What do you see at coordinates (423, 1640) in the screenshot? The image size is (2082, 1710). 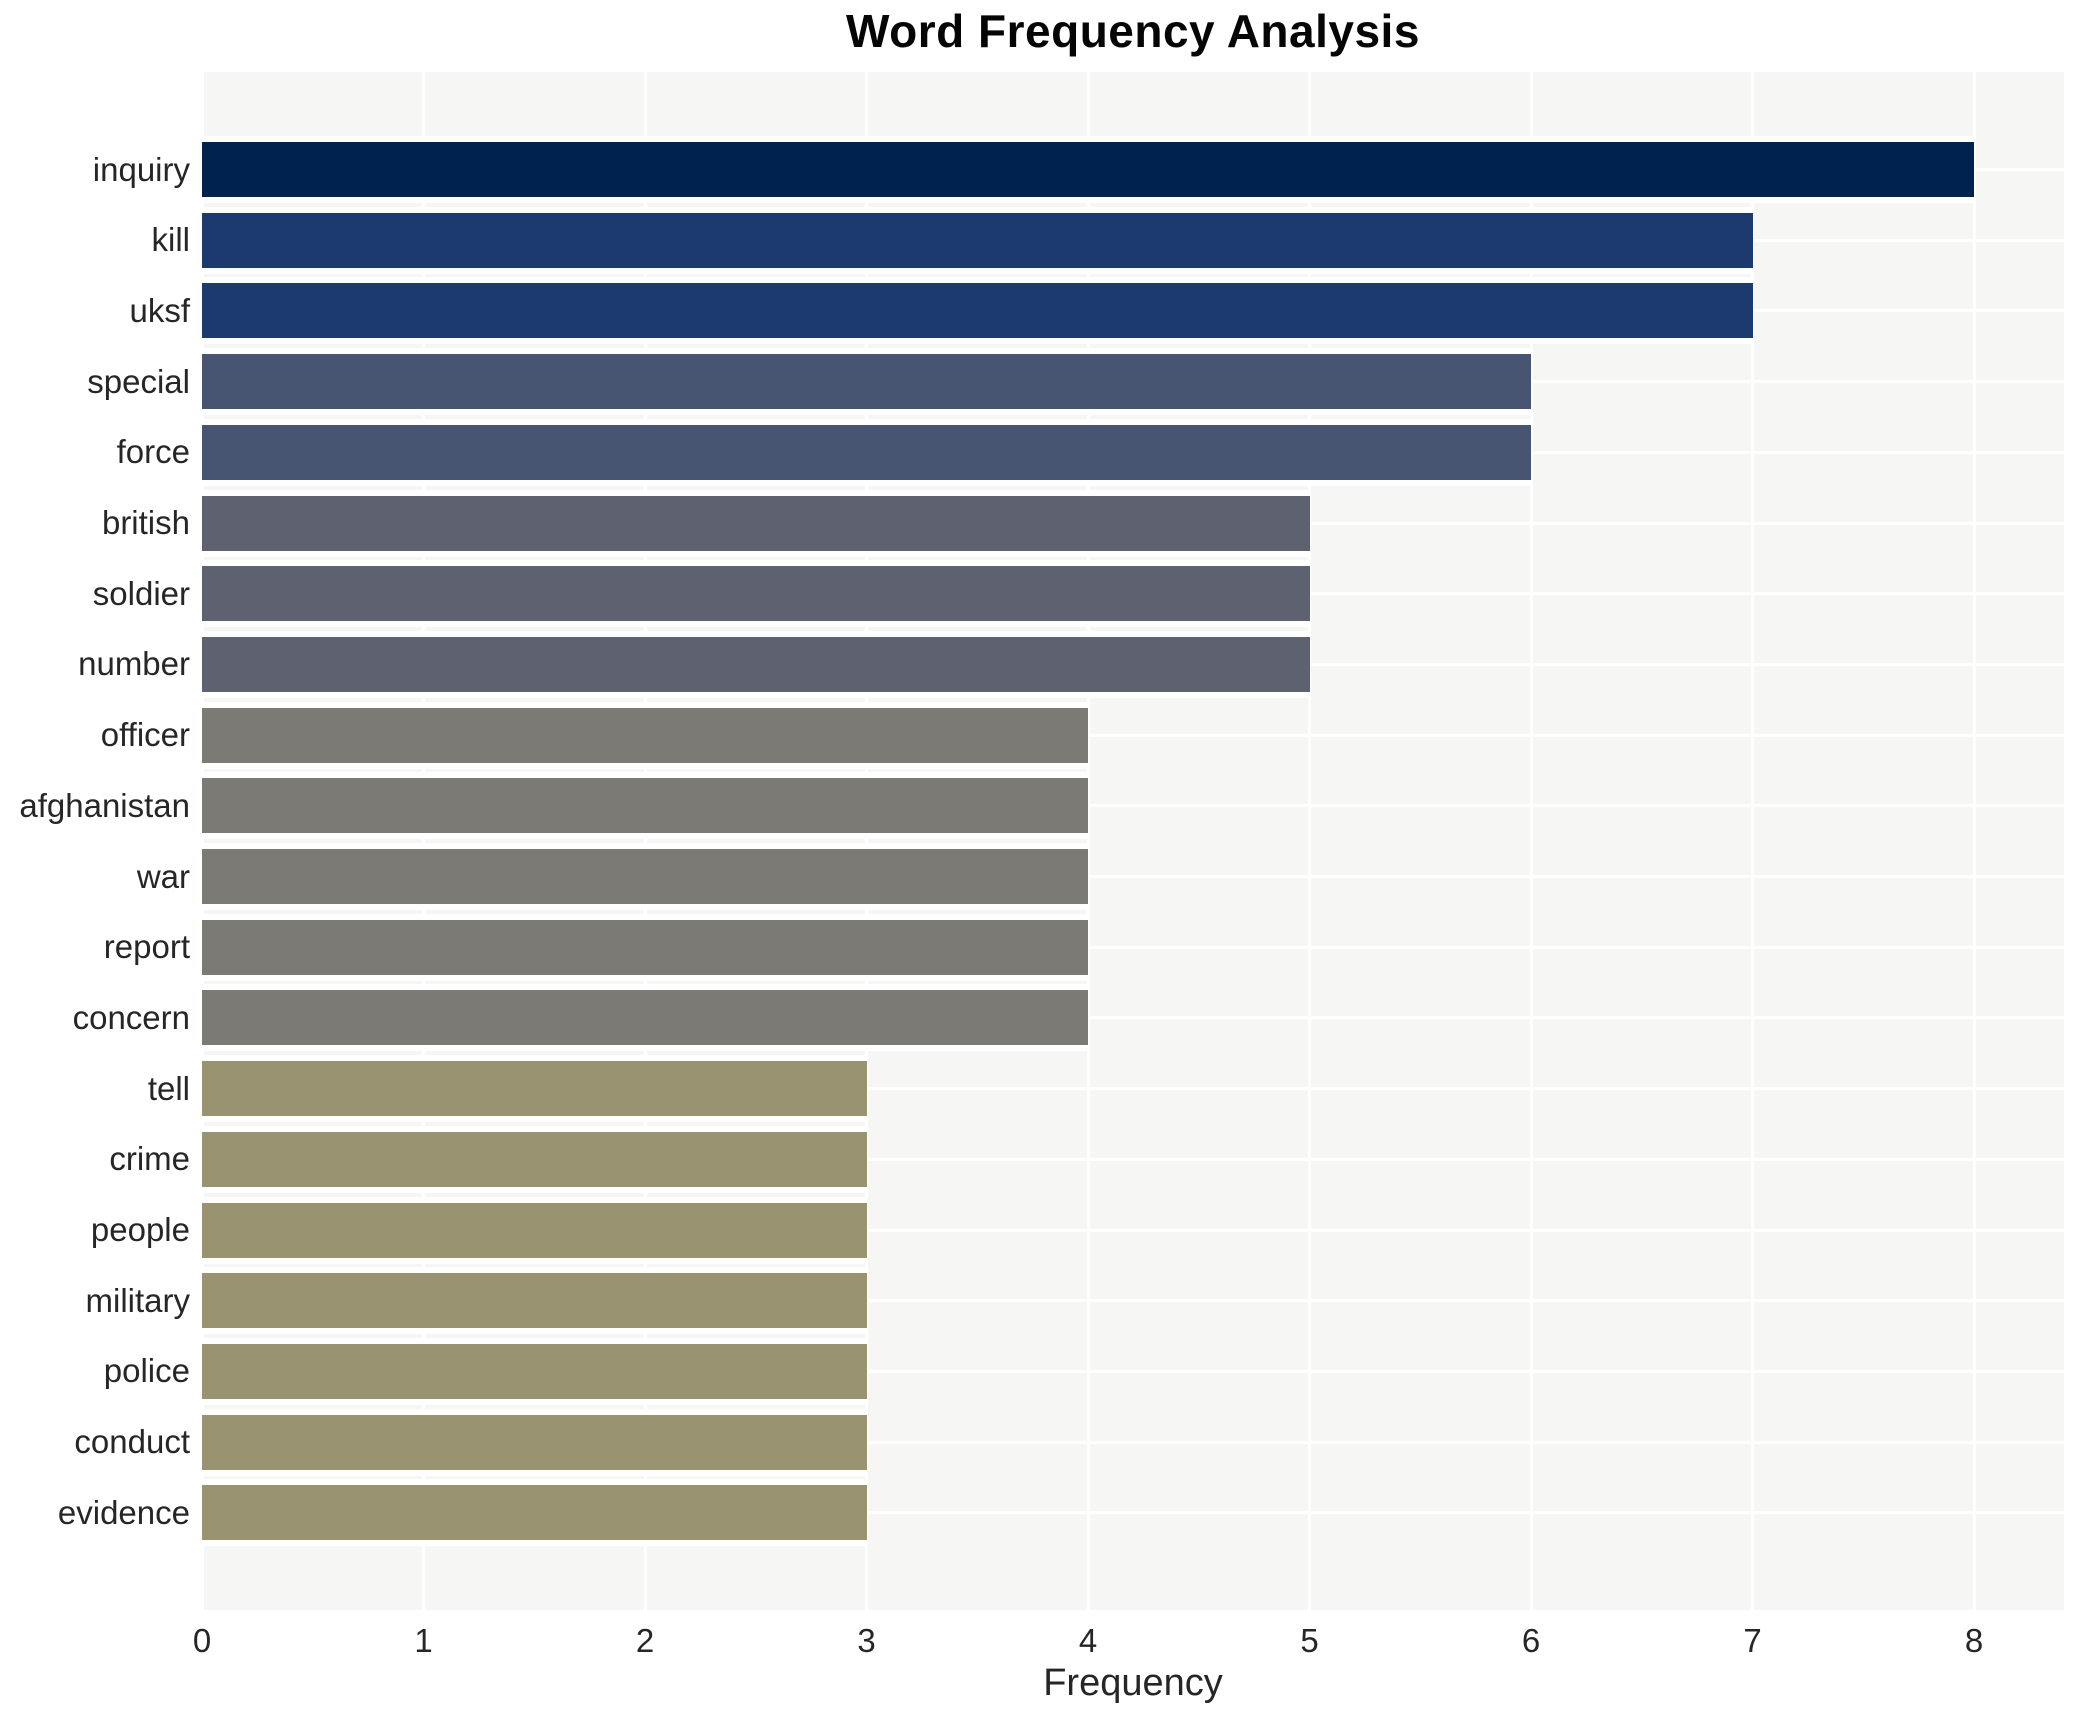 I see `x-tick-label: 1` at bounding box center [423, 1640].